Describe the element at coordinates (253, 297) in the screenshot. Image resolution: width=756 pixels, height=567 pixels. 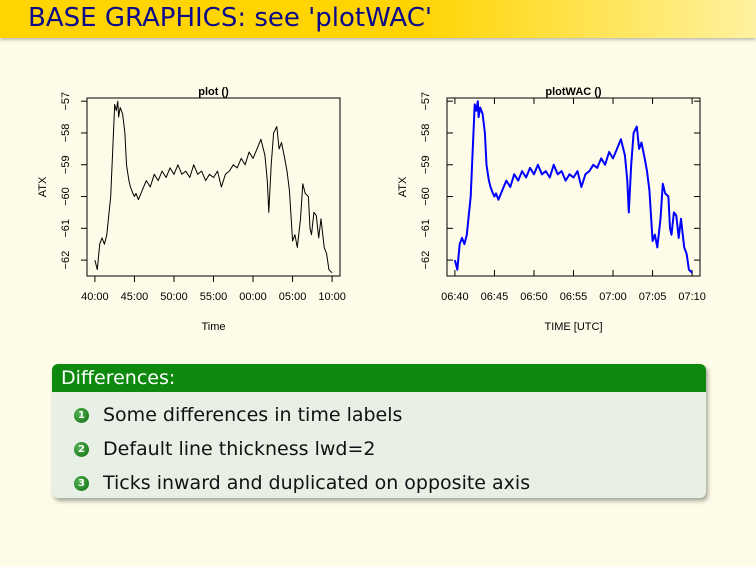
I see `x-tick-label: 00:00` at that location.